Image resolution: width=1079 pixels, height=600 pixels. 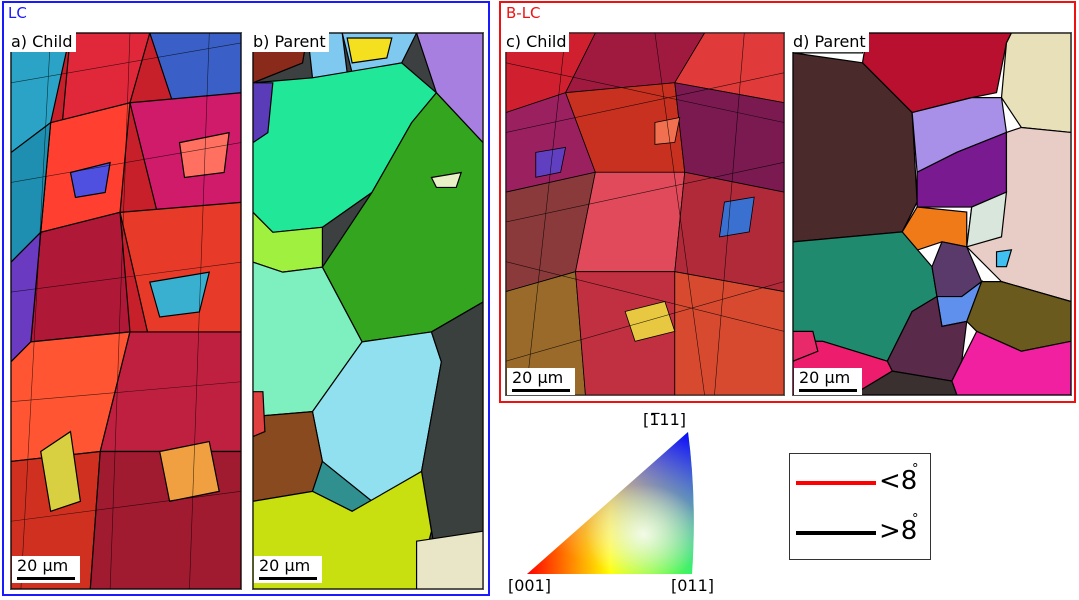 I want to click on legend-high-angle-label: >8, so click(x=898, y=531).